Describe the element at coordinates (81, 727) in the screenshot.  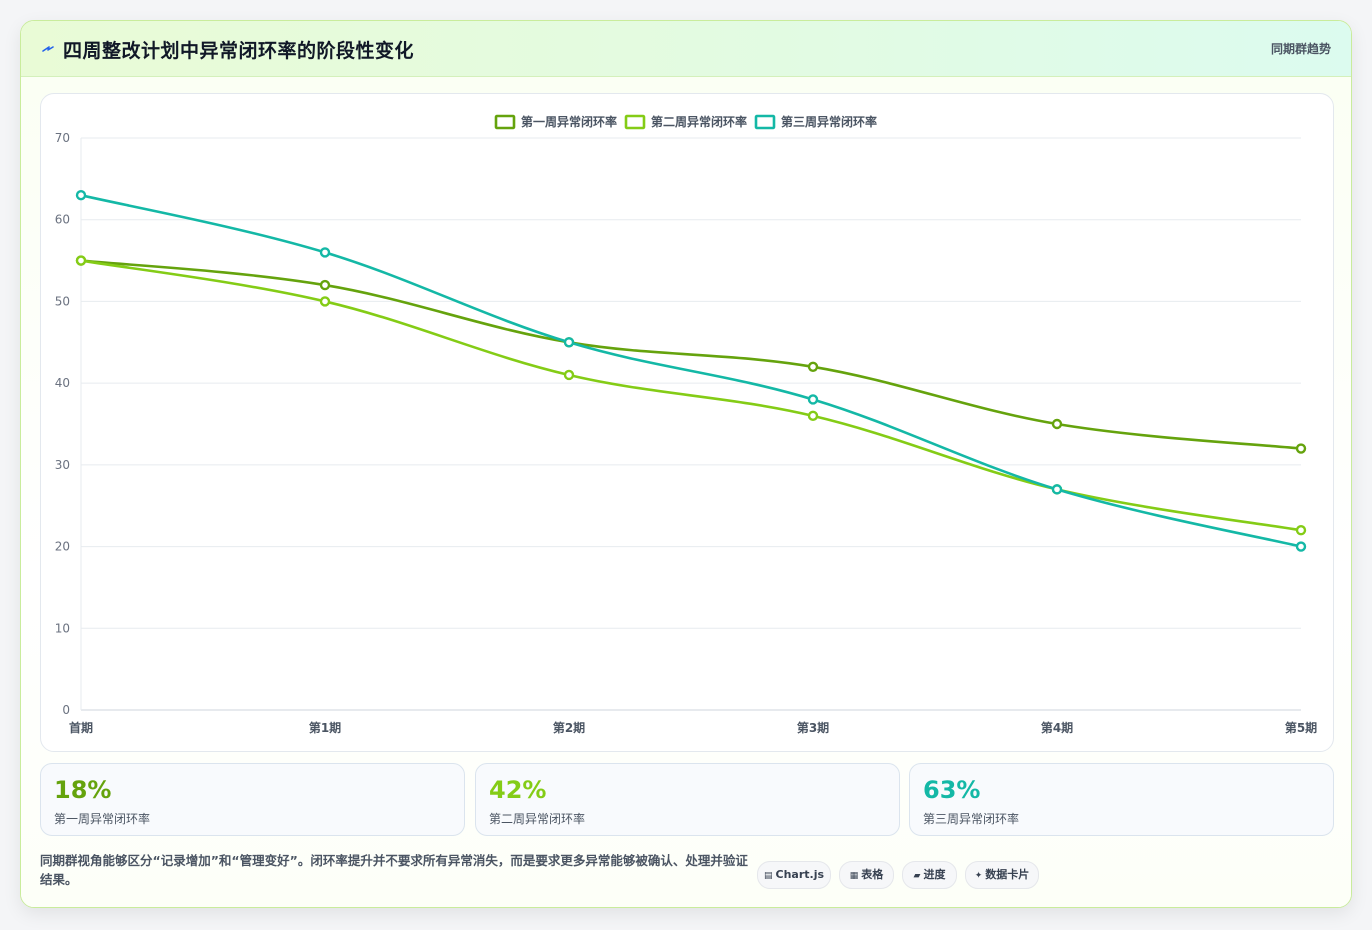
I see `x-tick-label: 首期` at that location.